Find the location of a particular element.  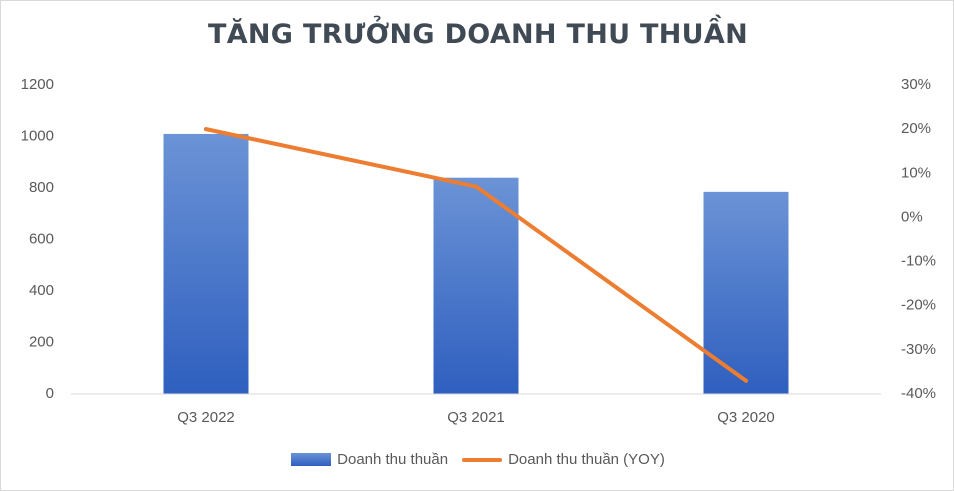

y-right-tick-label: -20% is located at coordinates (918, 305).